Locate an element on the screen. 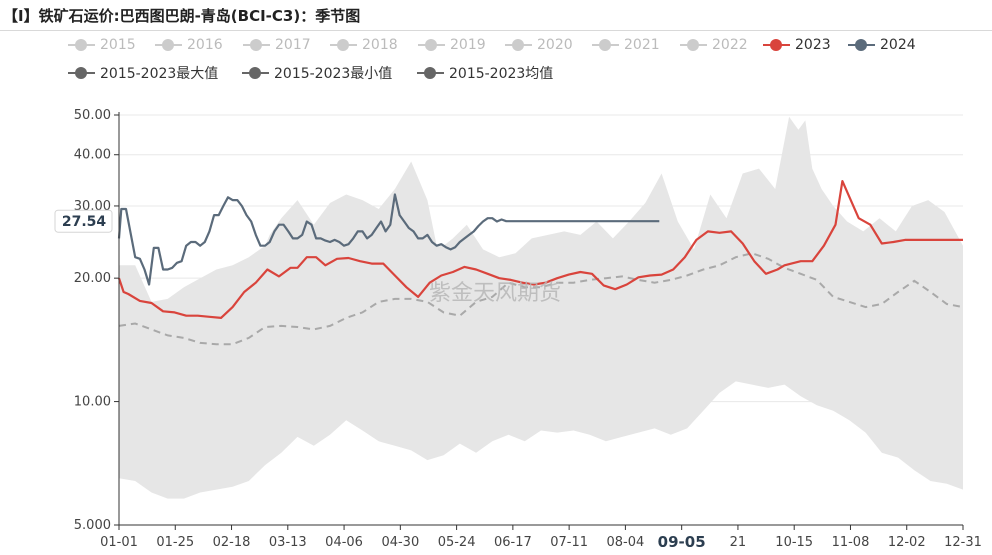  x-tick-label: 21 is located at coordinates (738, 542).